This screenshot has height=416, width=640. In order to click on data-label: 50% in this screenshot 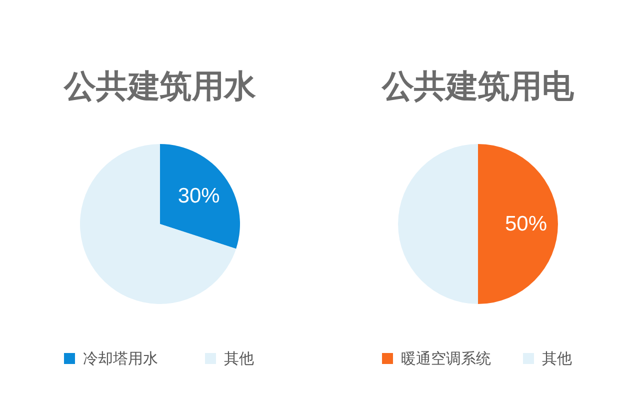, I will do `click(526, 224)`.